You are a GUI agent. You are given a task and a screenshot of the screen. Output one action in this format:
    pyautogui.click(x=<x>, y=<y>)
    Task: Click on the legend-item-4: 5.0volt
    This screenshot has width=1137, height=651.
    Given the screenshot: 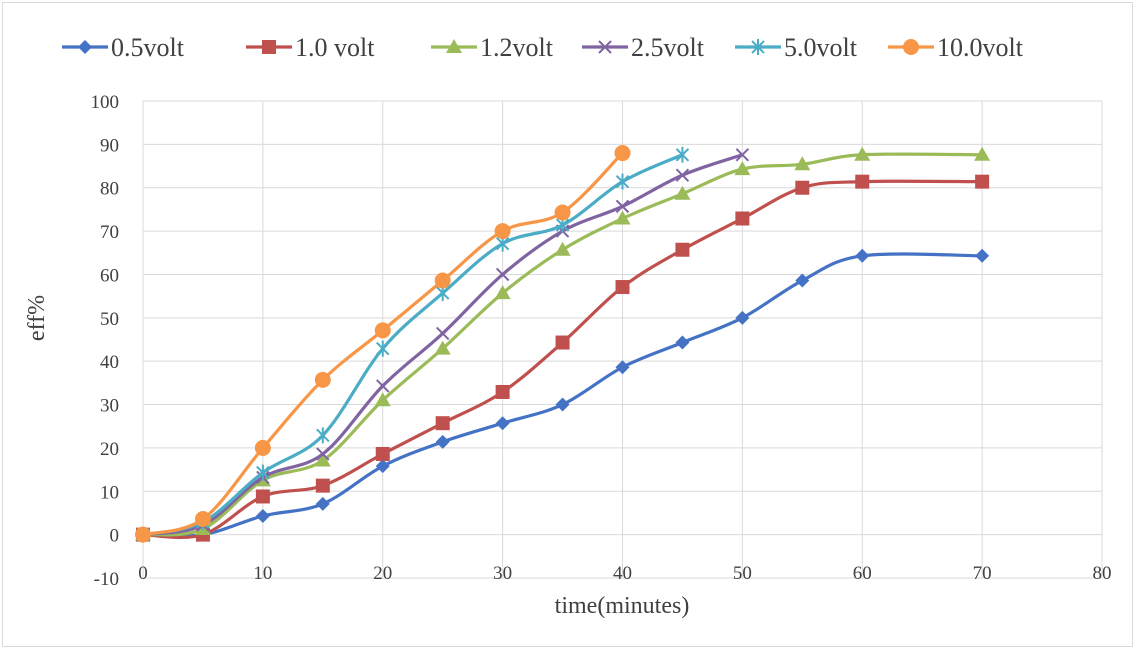 What is the action you would take?
    pyautogui.click(x=796, y=47)
    